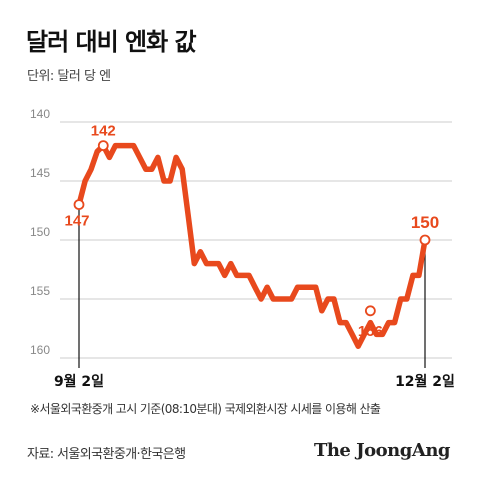 The height and width of the screenshot is (478, 480). I want to click on chart-title: 달러 대비 엔화 값, so click(111, 42).